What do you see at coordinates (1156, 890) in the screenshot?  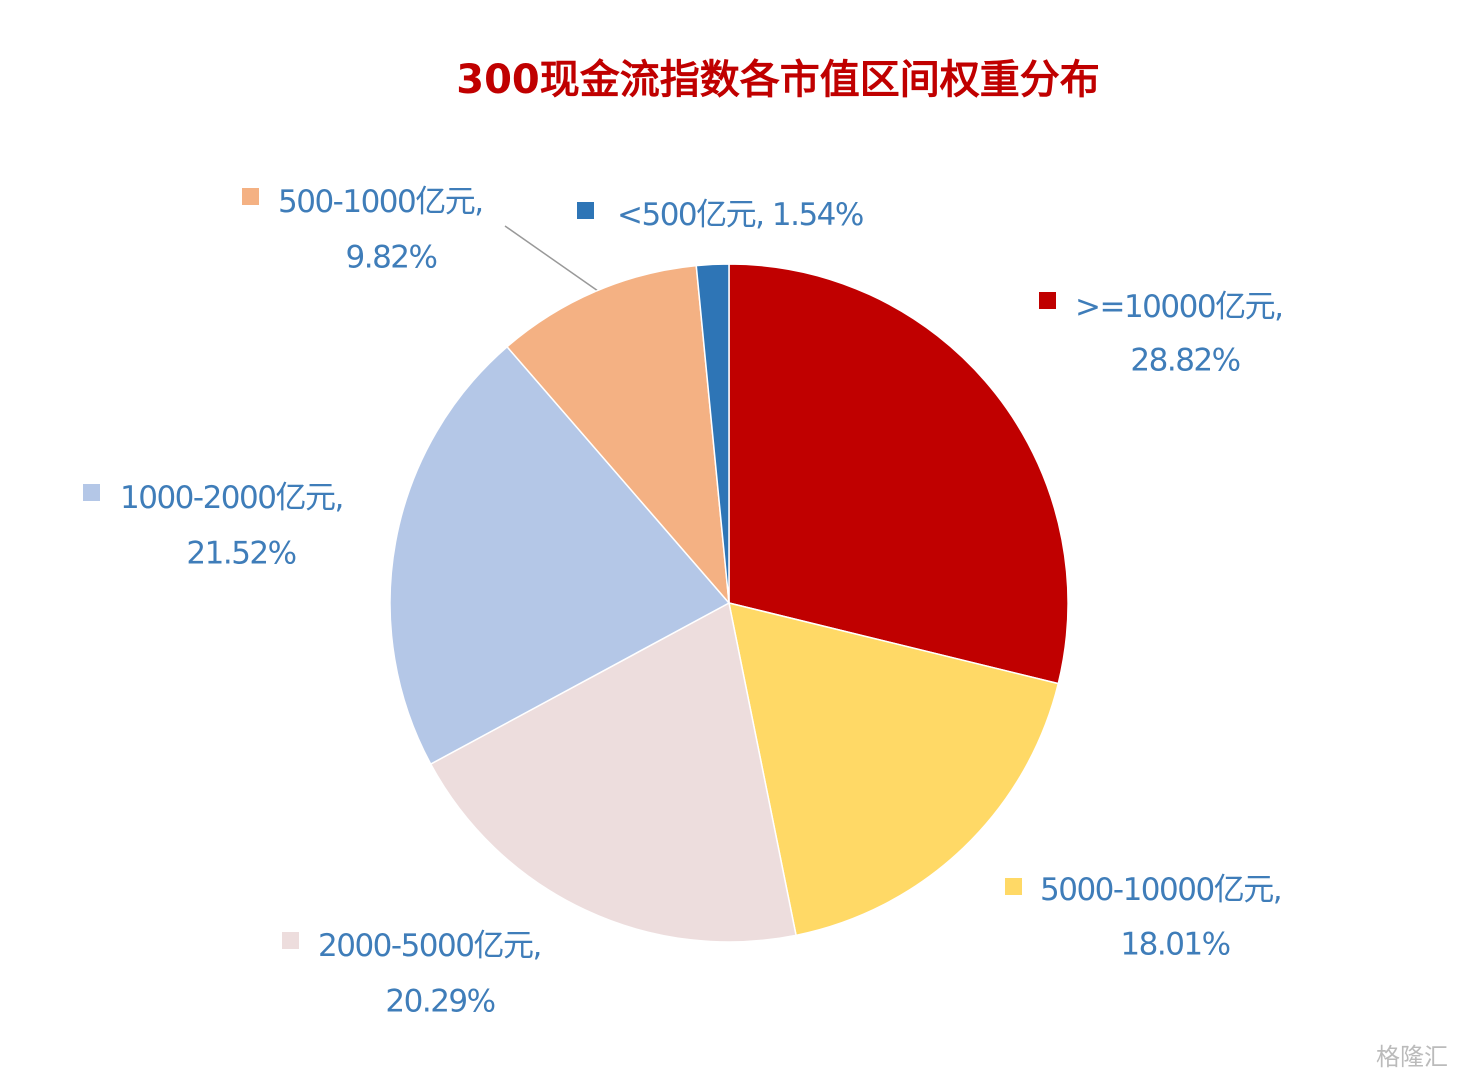 I see `category-label: 5000-10000亿元` at bounding box center [1156, 890].